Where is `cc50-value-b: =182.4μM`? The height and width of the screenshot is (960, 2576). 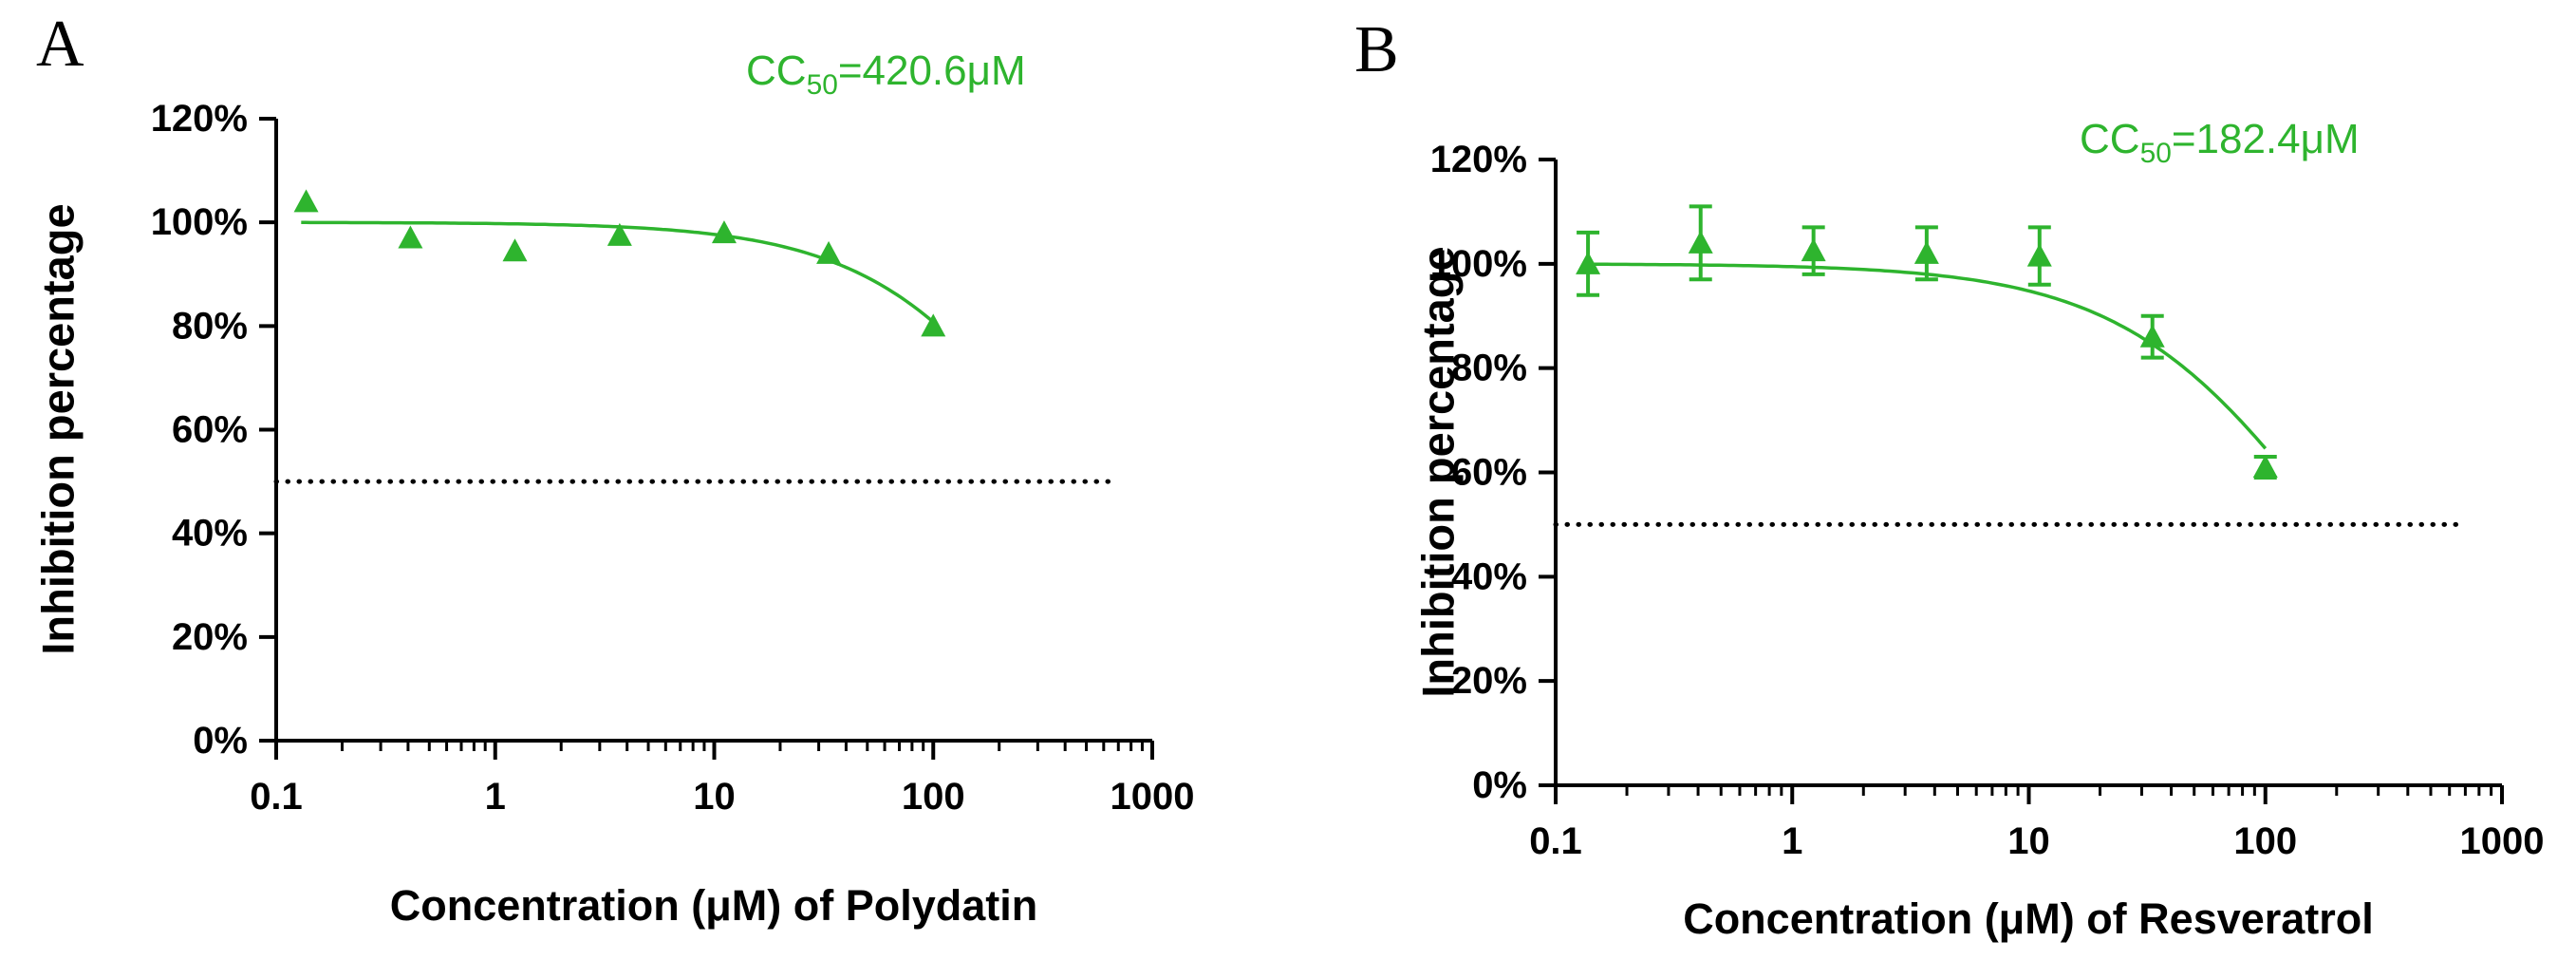
cc50-value-b: =182.4μM is located at coordinates (2265, 139).